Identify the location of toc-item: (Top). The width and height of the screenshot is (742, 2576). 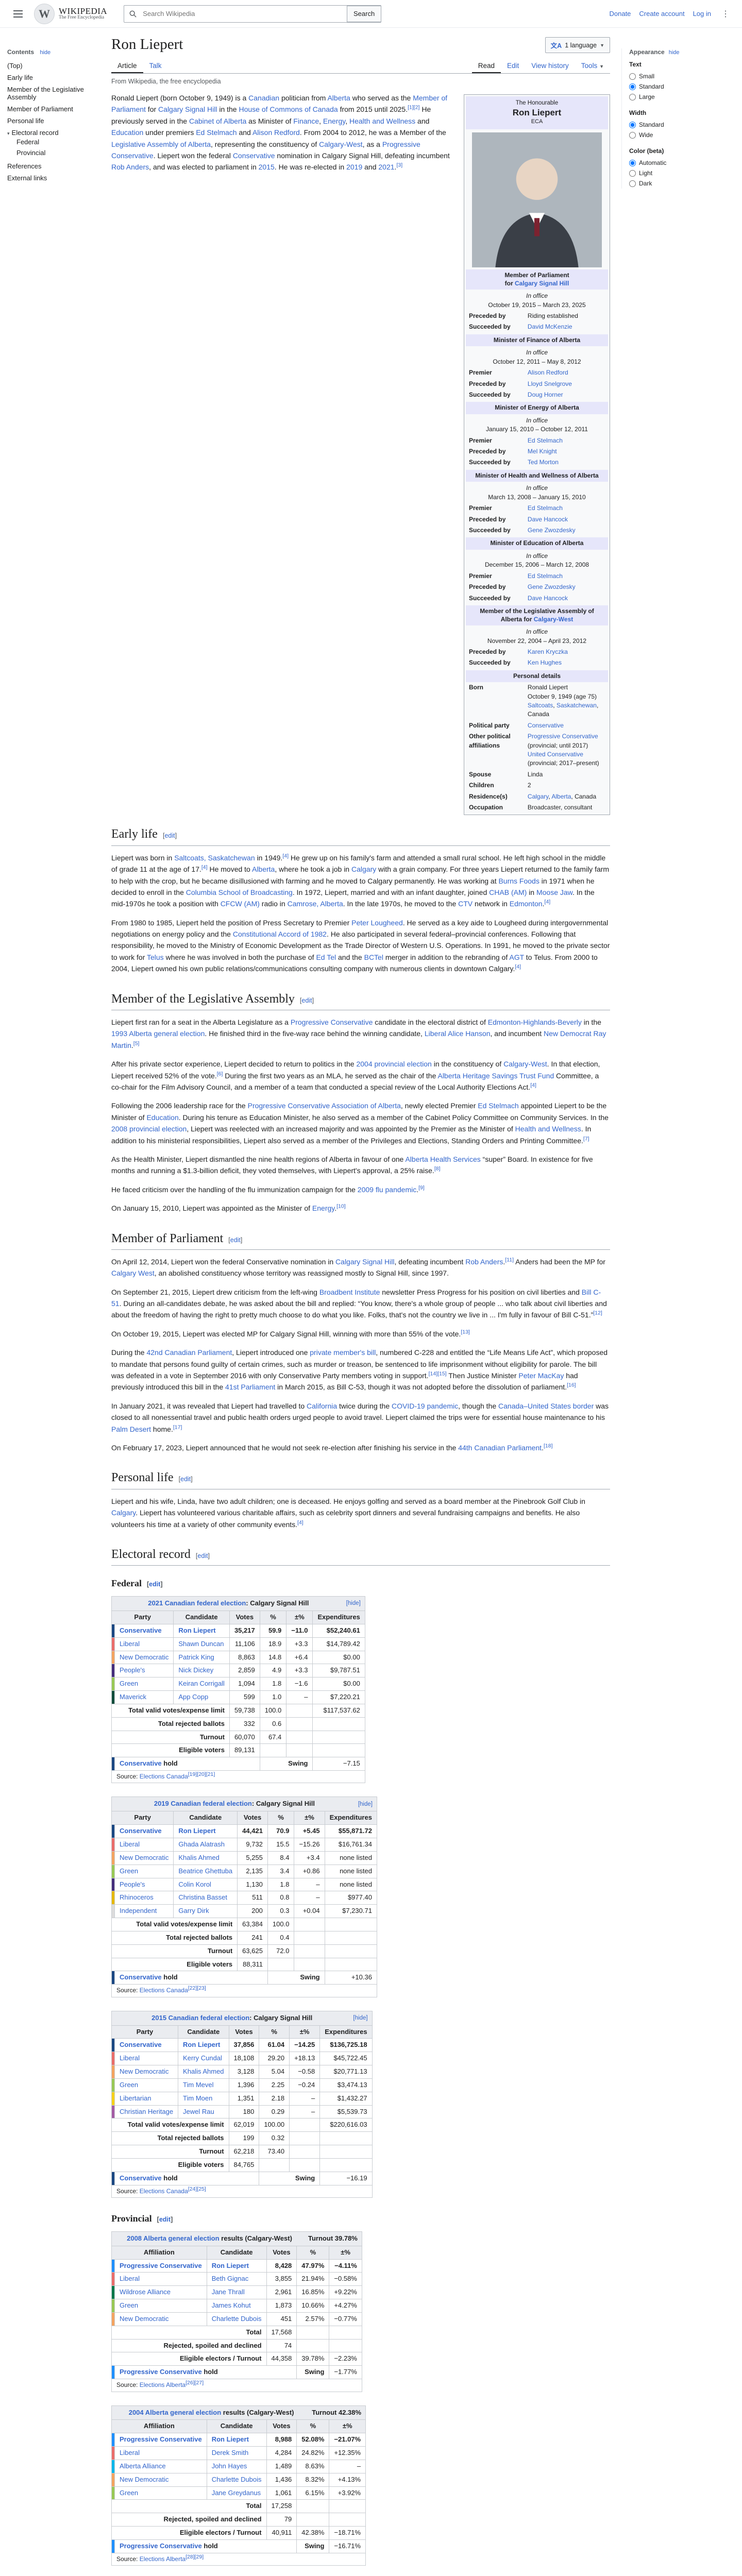
(15, 66).